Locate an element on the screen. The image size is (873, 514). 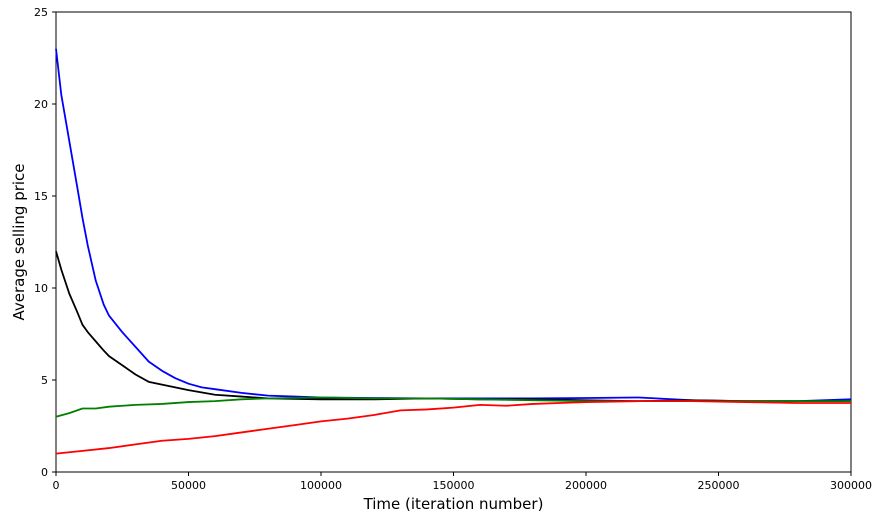
x-axis: 0 50000 100000 150000 200000 250000 300000 is located at coordinates (462, 482).